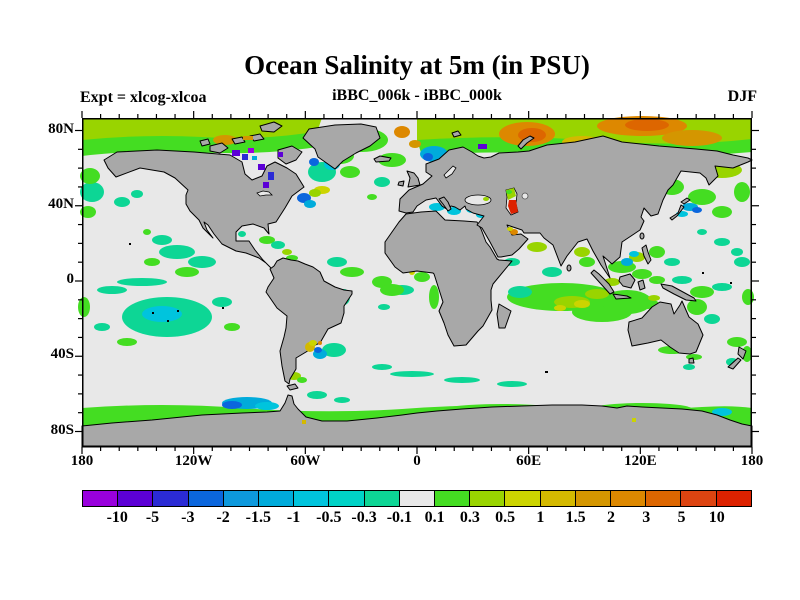 The width and height of the screenshot is (800, 600). I want to click on x-axis-label-6: 180, so click(752, 461).